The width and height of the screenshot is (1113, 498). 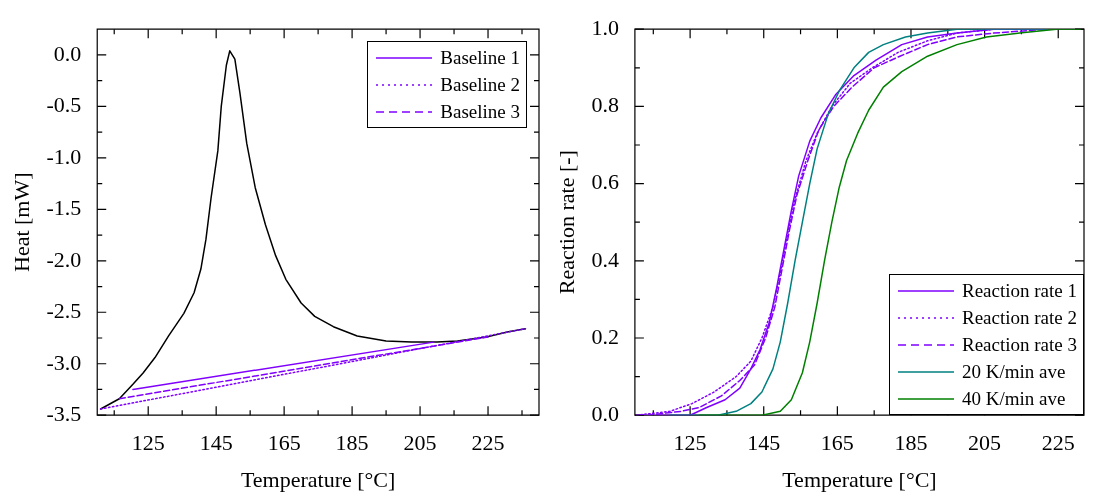 What do you see at coordinates (21, 222) in the screenshot?
I see `y-axis-title: Heat [mW]` at bounding box center [21, 222].